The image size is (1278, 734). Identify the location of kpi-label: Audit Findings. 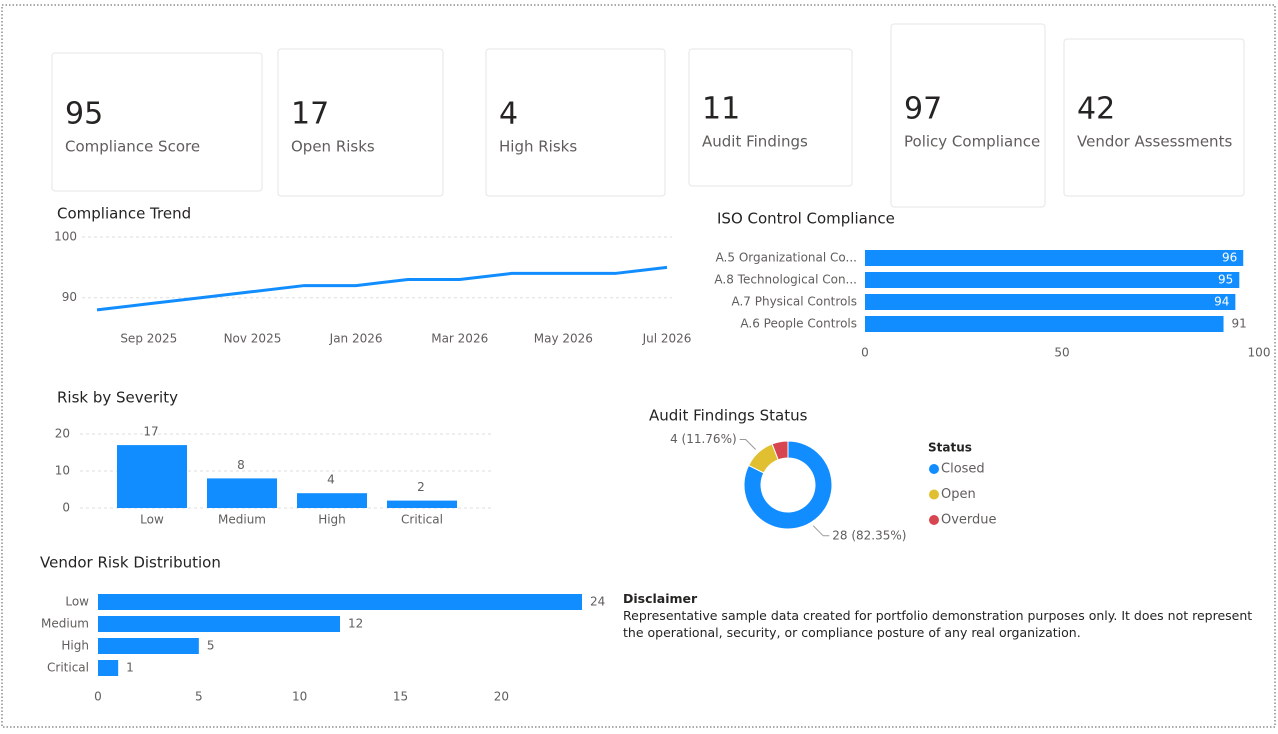
(755, 142).